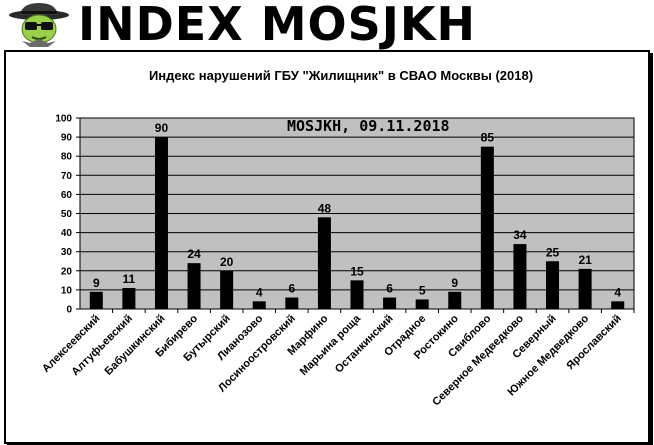  Describe the element at coordinates (71, 344) in the screenshot. I see `category-label: Алексеевский` at that location.